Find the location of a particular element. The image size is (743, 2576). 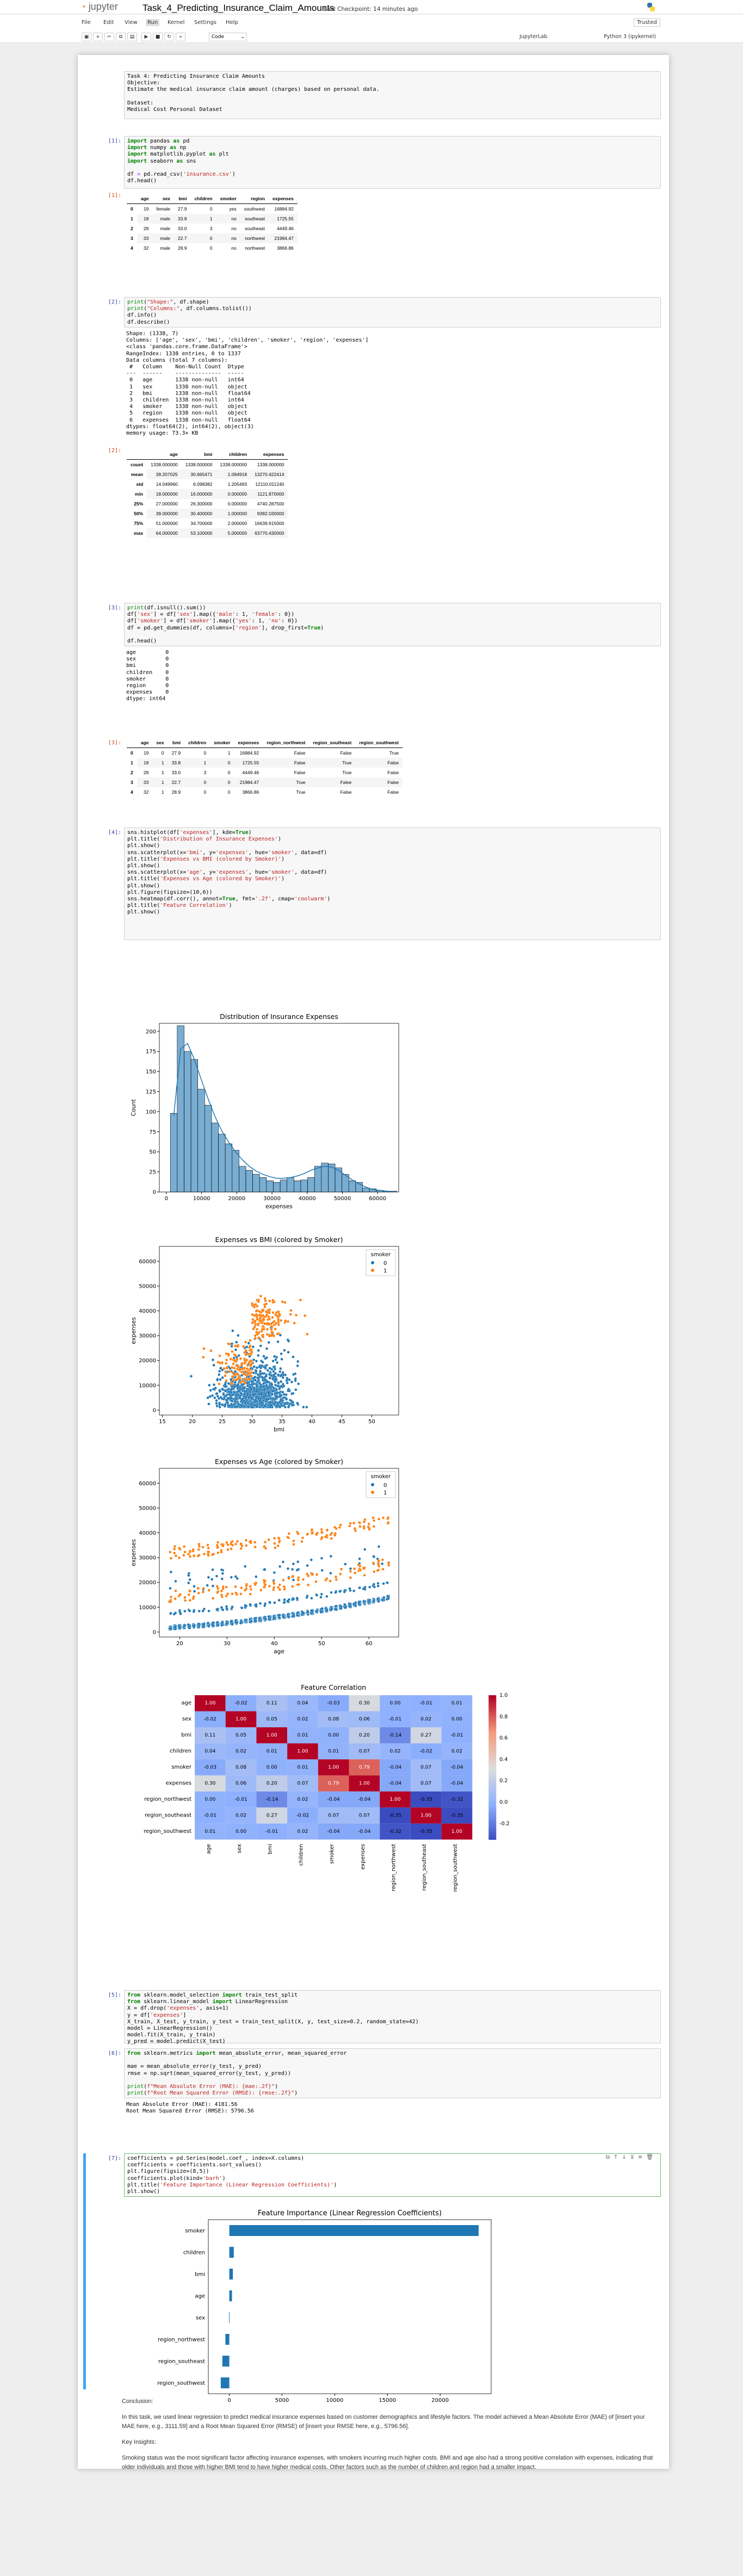

menu-edit: Edit is located at coordinates (108, 23).